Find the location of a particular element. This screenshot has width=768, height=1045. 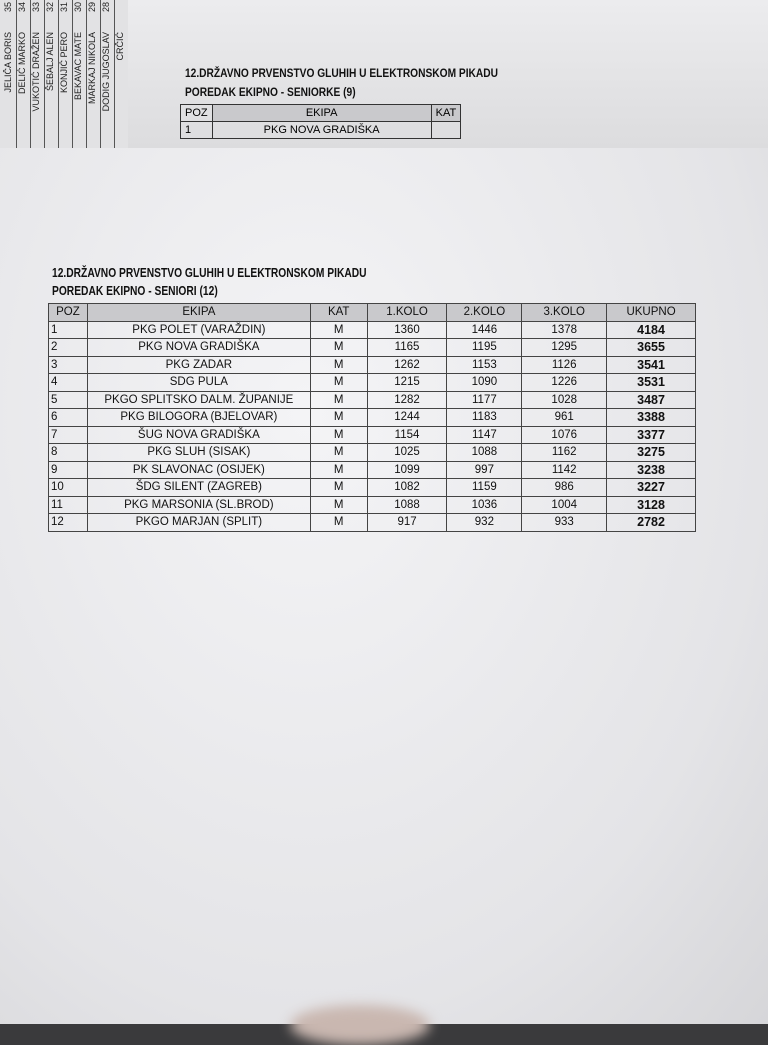

cell-ekipa: PKG NOVA GRADIŠKA is located at coordinates (198, 347).